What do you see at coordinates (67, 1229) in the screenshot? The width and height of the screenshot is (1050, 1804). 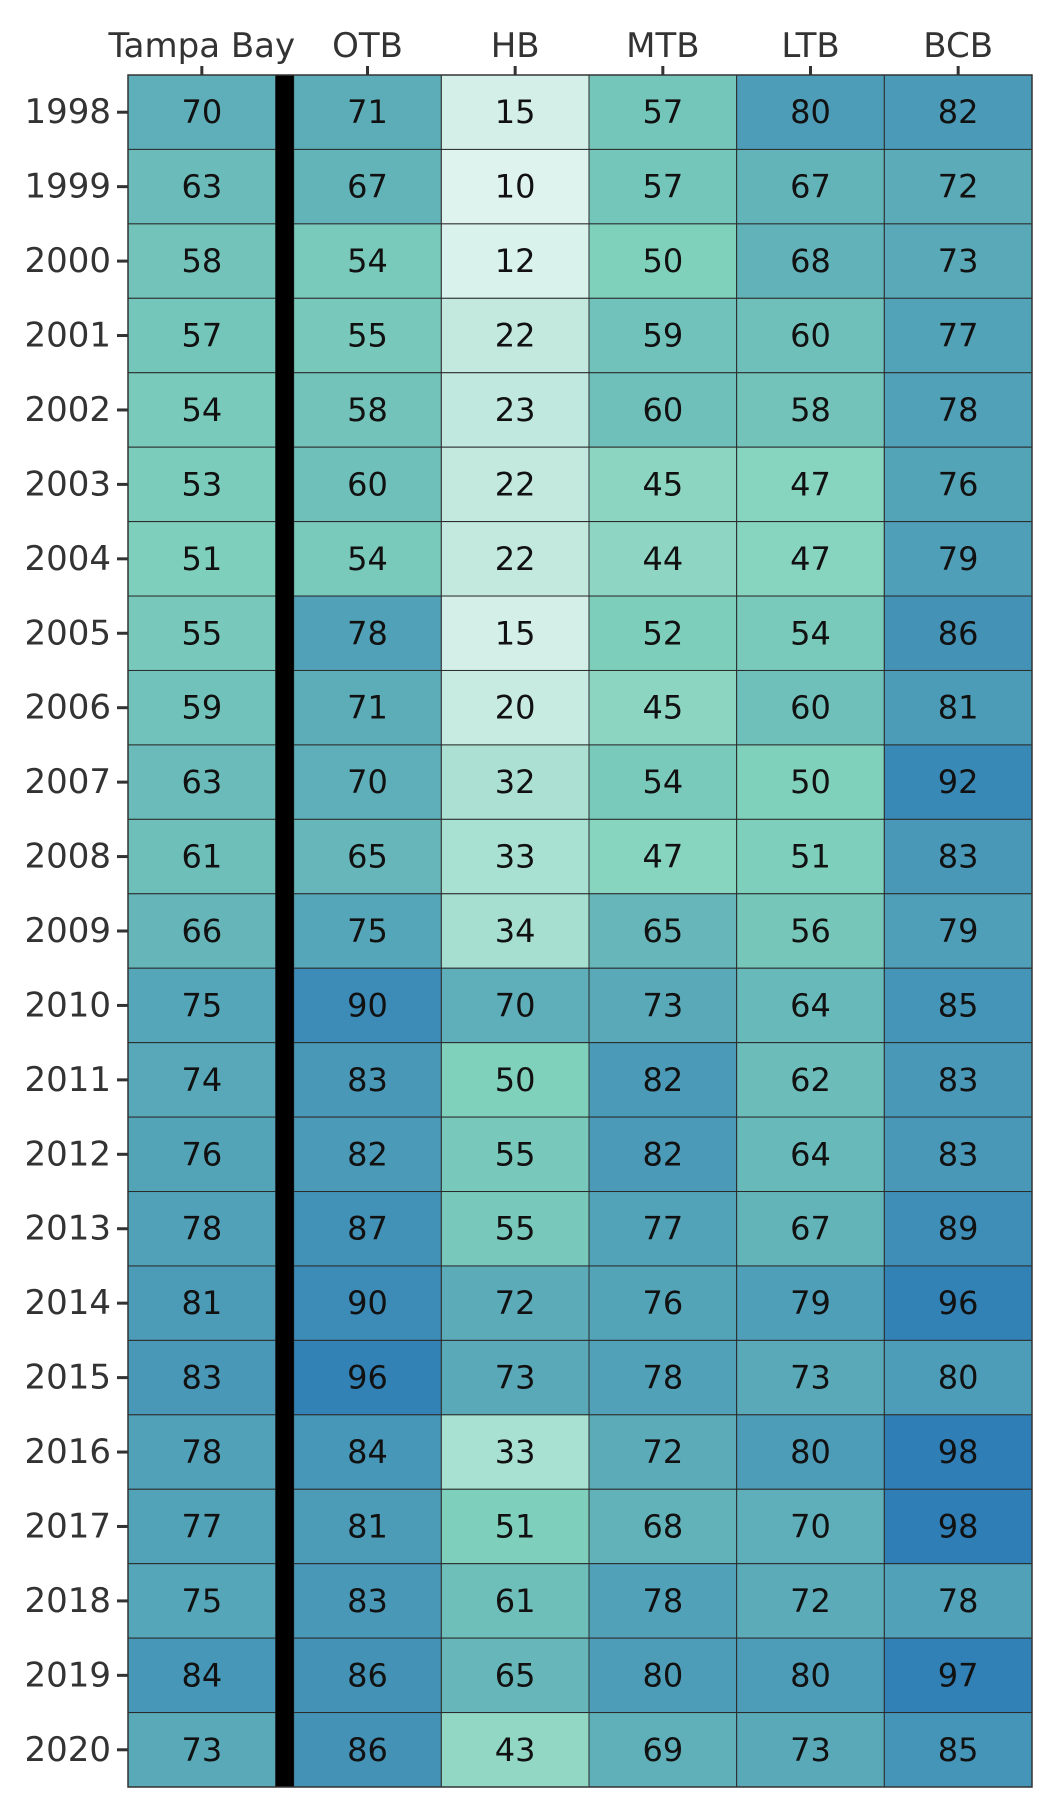 I see `row-tick-label: 2013` at bounding box center [67, 1229].